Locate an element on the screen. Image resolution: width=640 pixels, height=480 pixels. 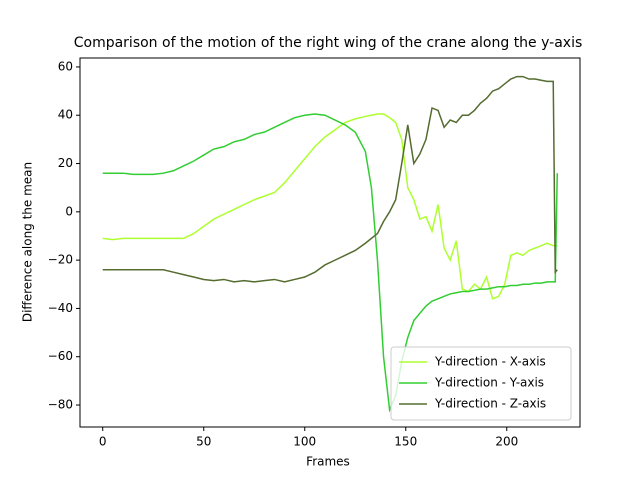
x-tick-label: 100 is located at coordinates (304, 442).